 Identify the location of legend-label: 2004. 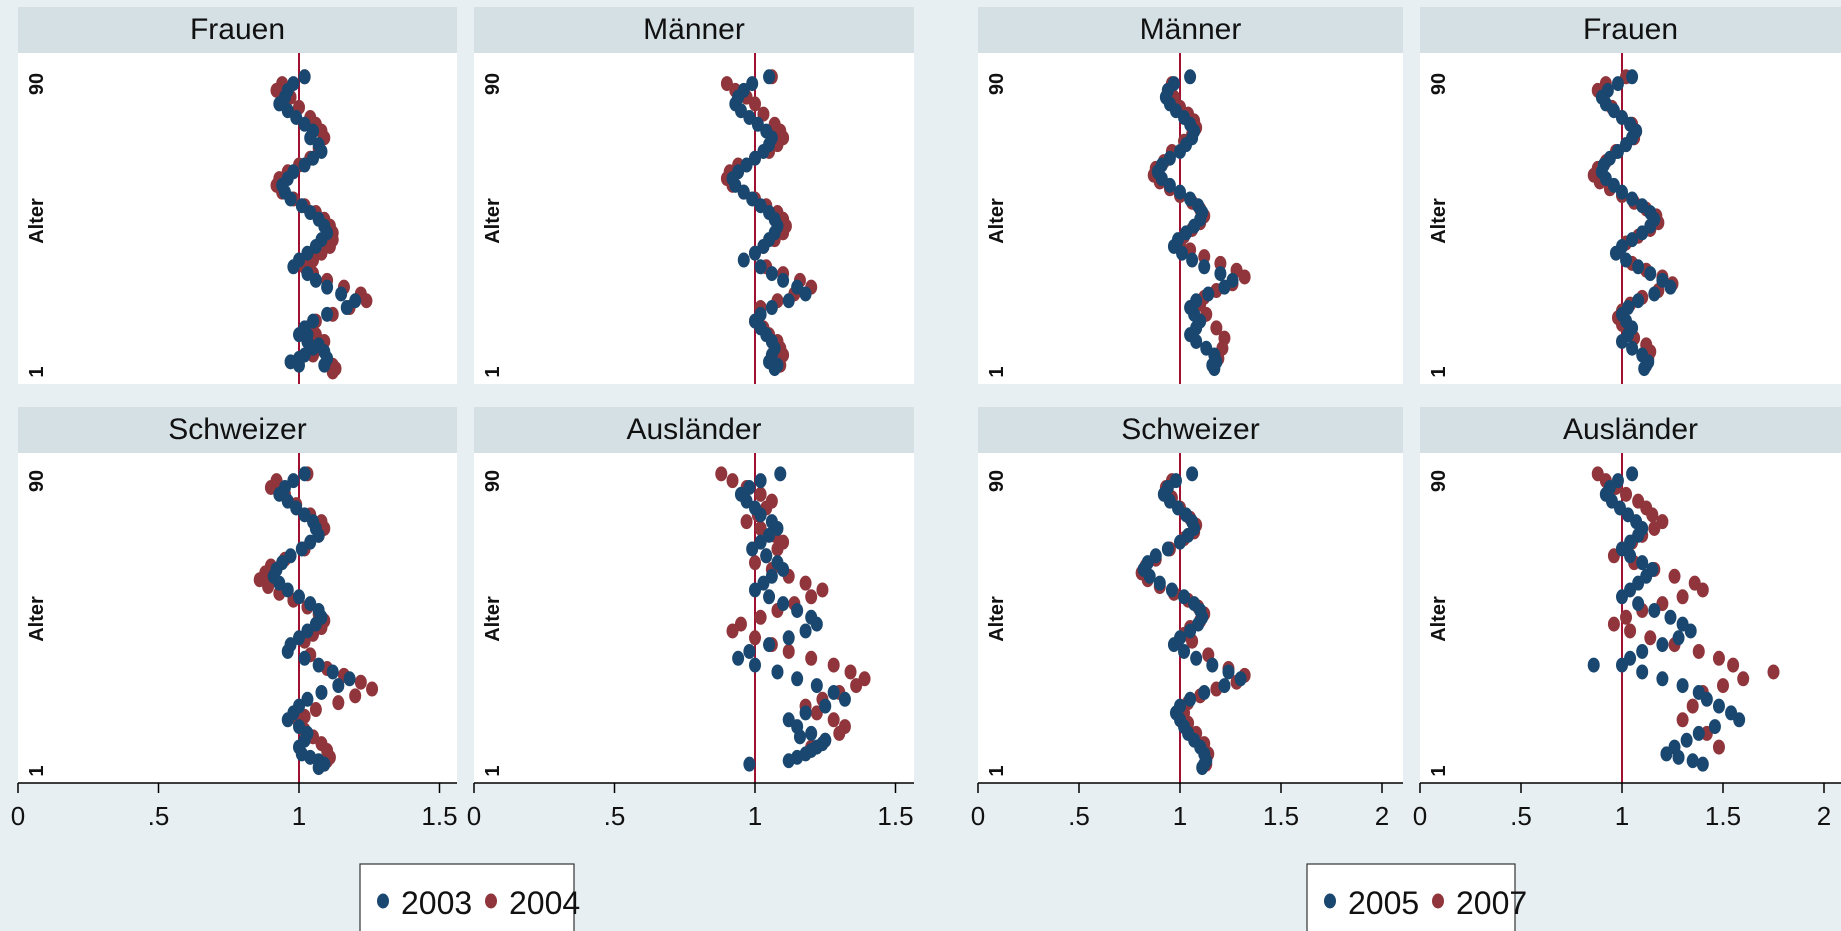
(544, 903).